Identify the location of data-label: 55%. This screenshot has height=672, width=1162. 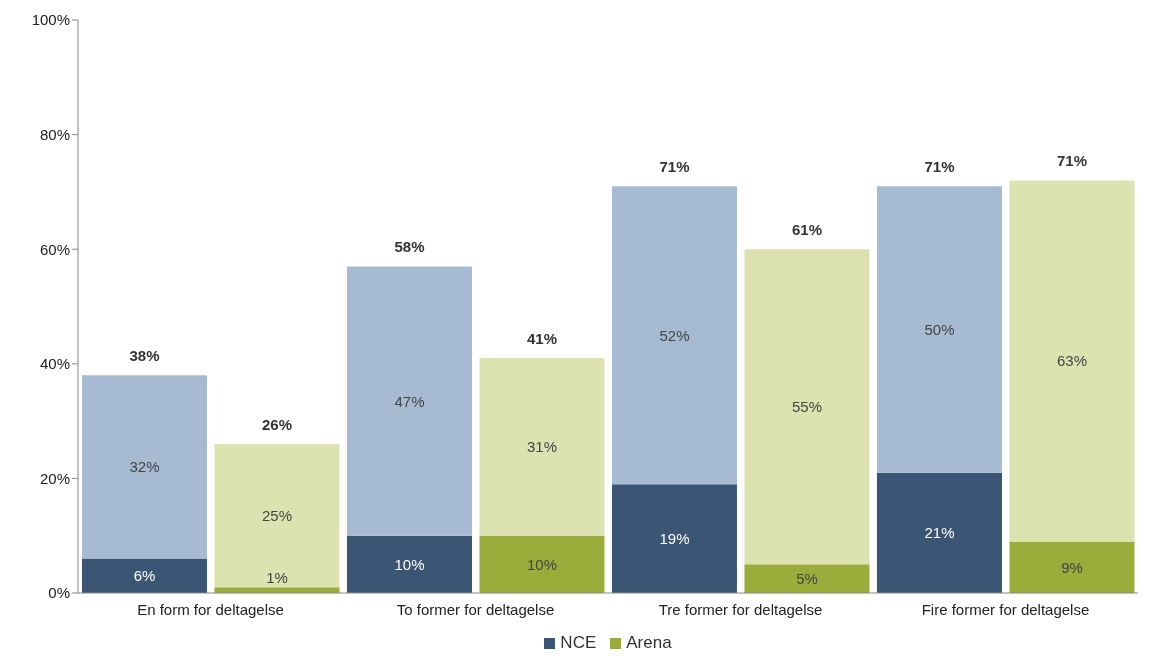
(806, 407).